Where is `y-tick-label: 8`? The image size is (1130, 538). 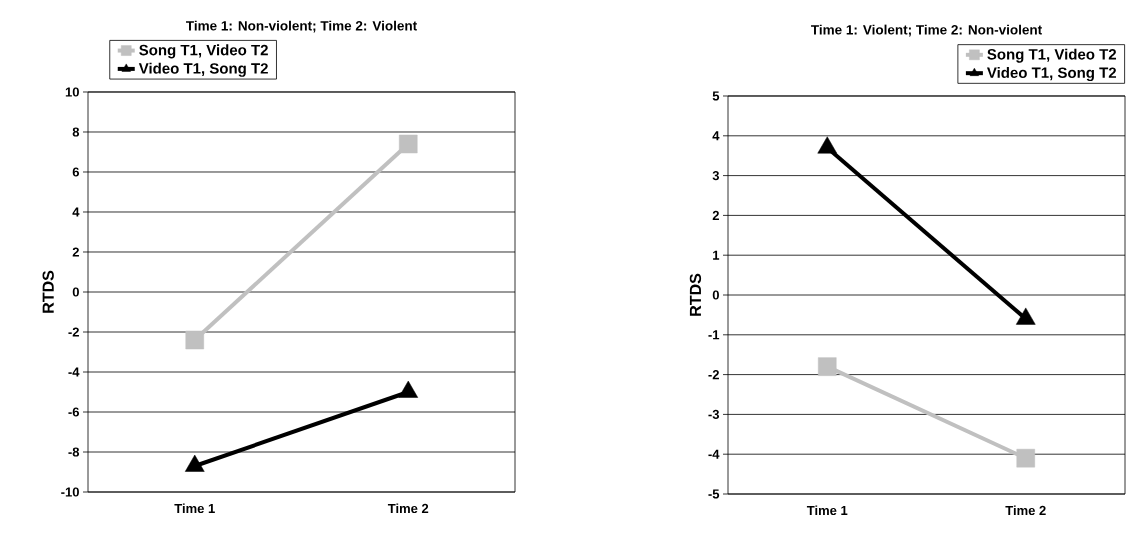 y-tick-label: 8 is located at coordinates (76, 132).